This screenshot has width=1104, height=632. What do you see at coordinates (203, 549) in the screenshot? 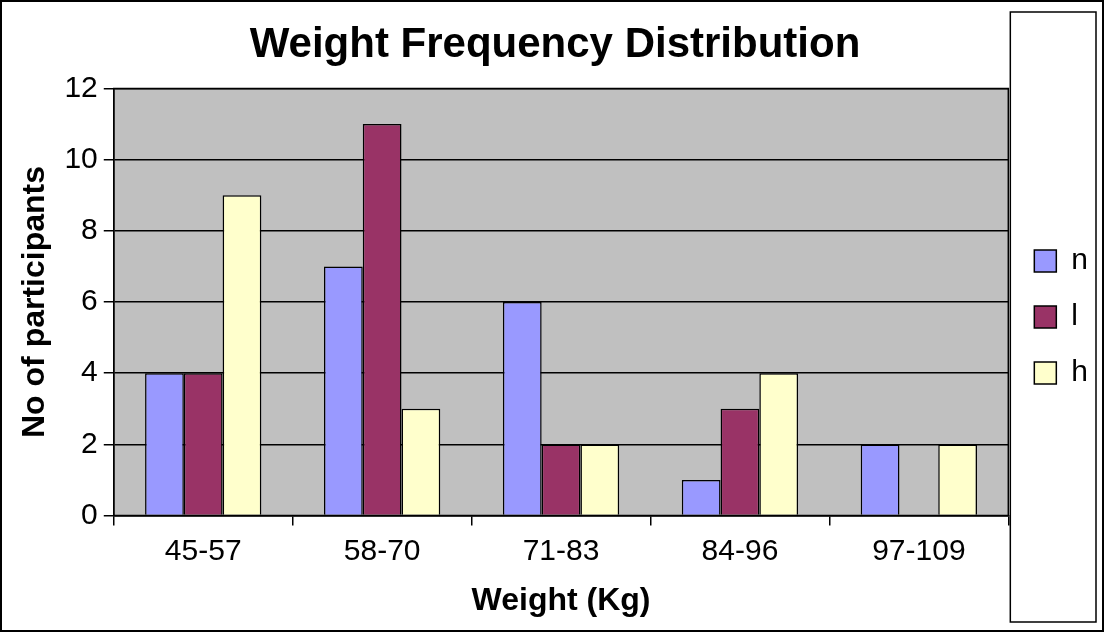
I see `x-tick-label: 45-57` at bounding box center [203, 549].